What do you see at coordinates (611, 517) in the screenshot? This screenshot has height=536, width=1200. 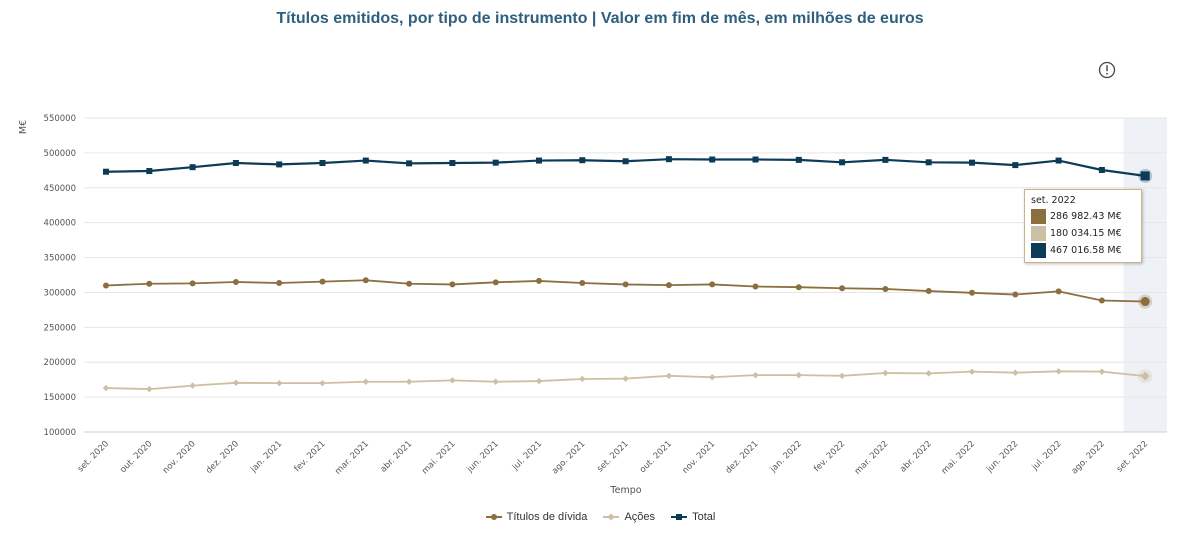 I see `legend-marker-equity` at bounding box center [611, 517].